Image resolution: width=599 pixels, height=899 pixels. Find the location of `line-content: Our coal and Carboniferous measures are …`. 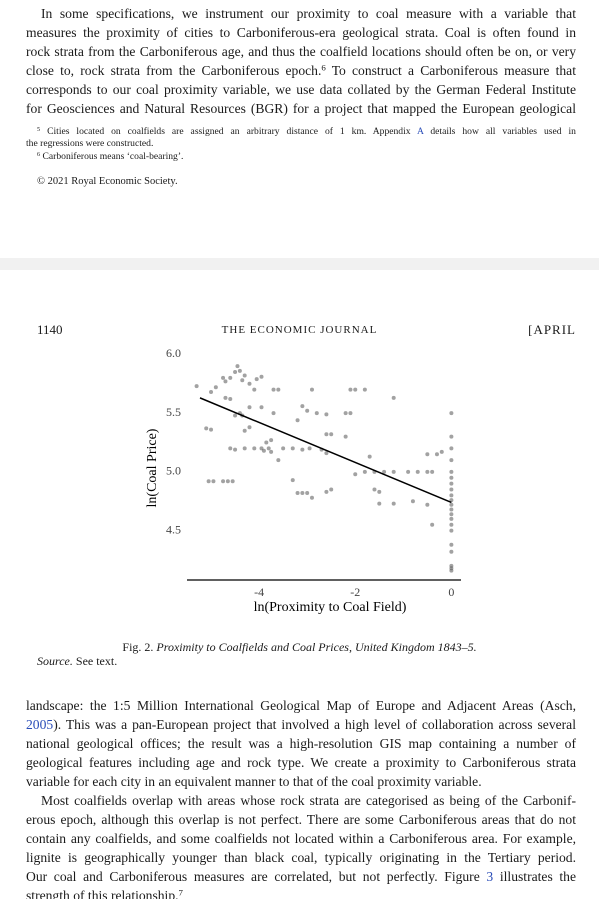

line-content: Our coal and Carboniferous measures are … is located at coordinates (301, 877).